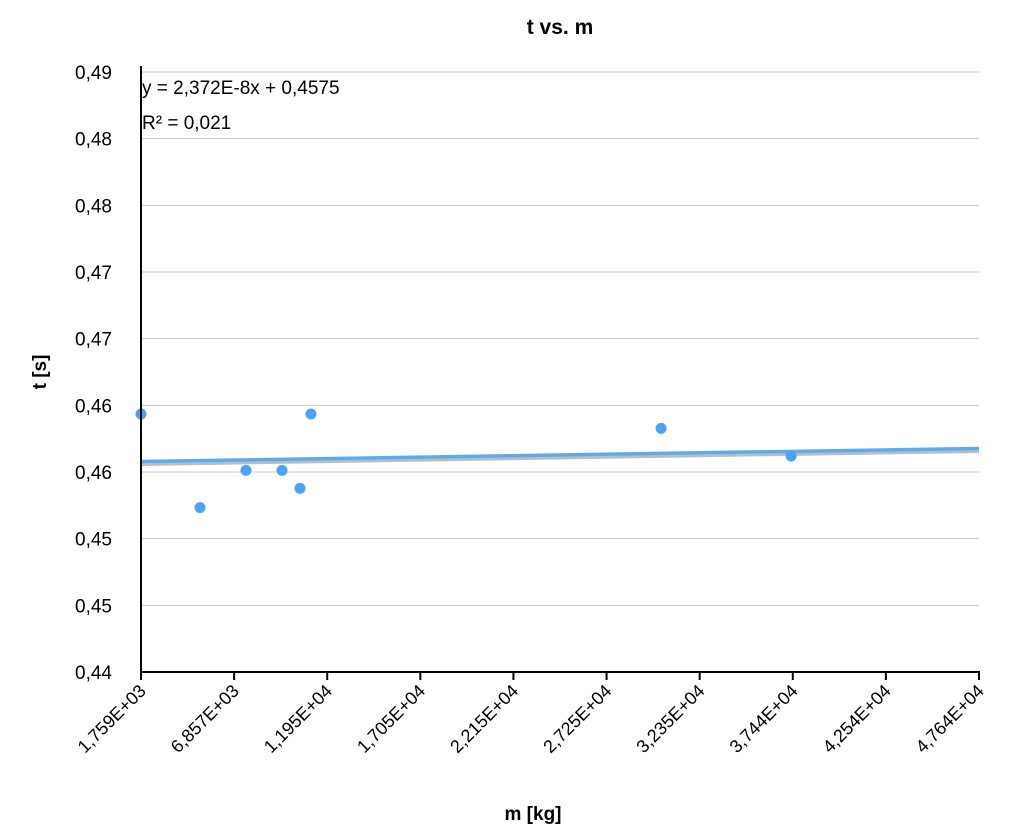 The height and width of the screenshot is (839, 1024). I want to click on trendline-shadow, so click(560, 457).